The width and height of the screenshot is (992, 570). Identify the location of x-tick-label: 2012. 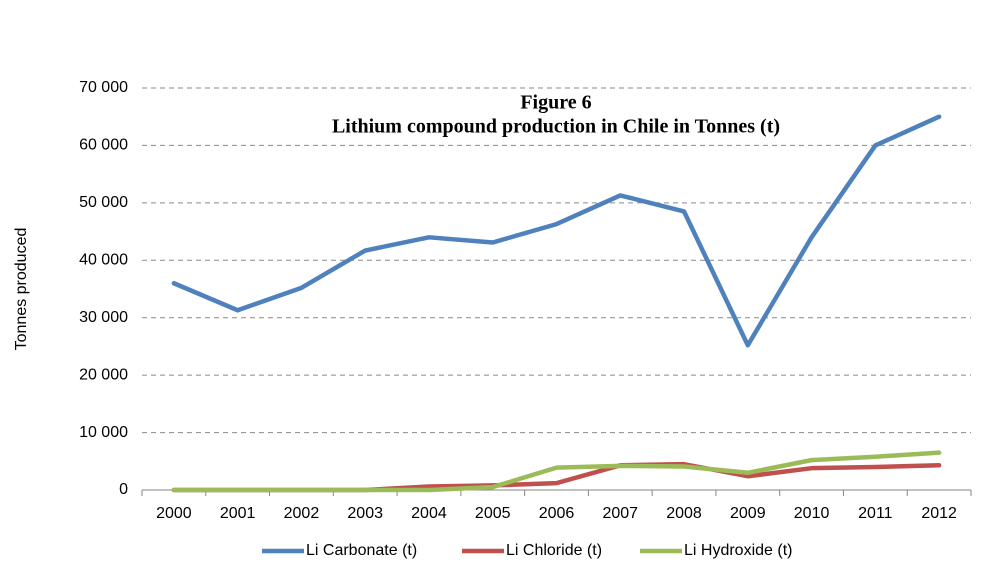
(939, 513).